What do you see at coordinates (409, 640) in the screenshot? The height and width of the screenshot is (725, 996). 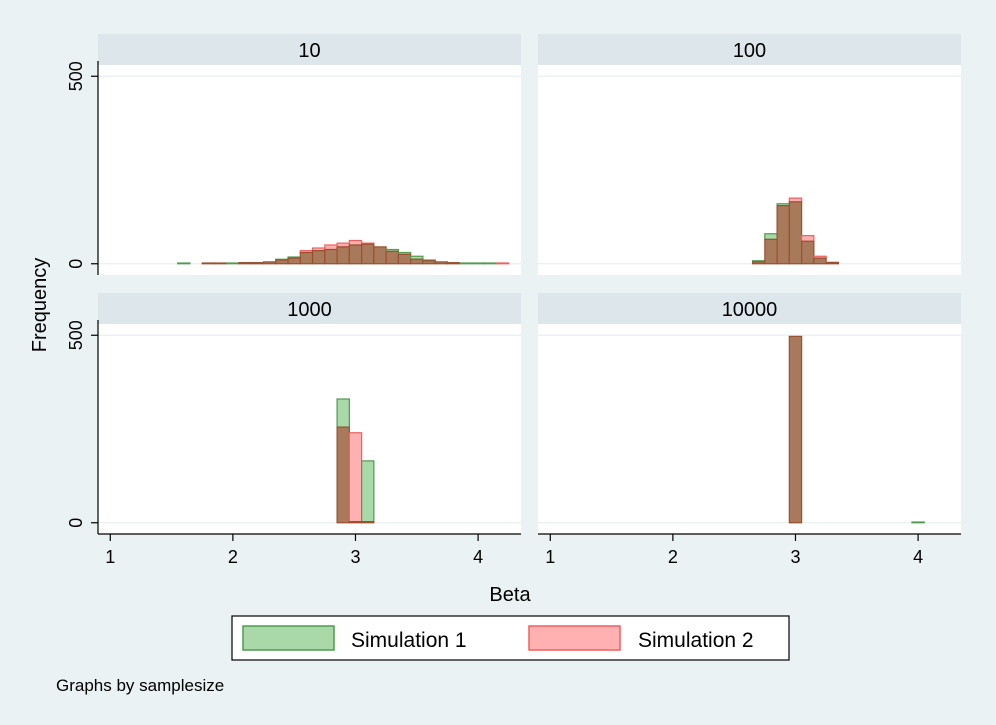 I see `legend-label-simulation-1: Simulation 1` at bounding box center [409, 640].